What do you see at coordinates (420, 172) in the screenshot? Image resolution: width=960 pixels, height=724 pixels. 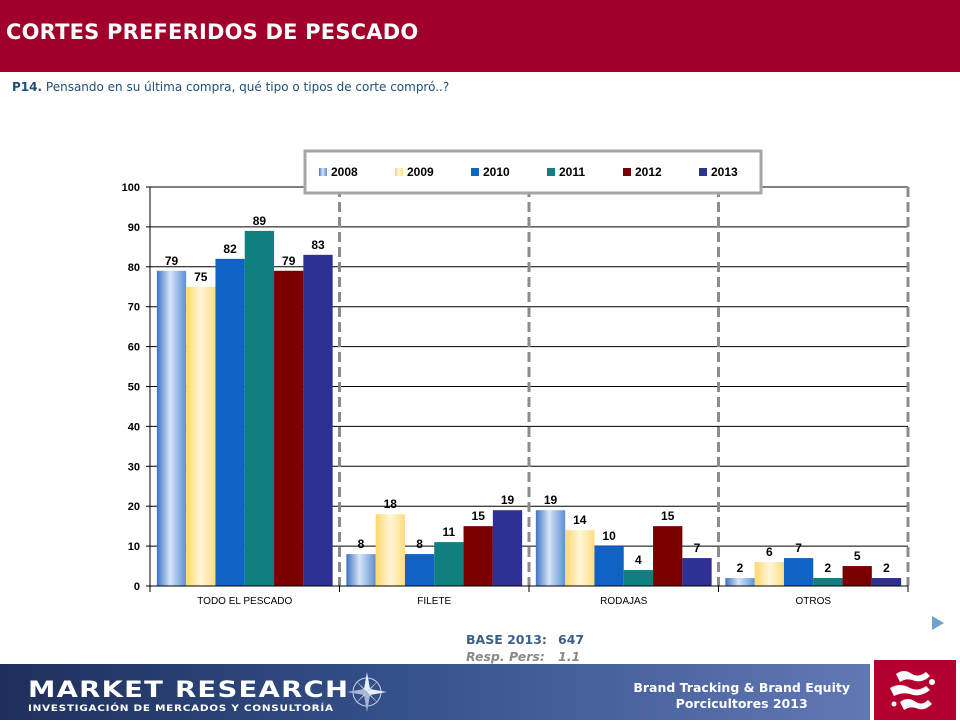 I see `legend-label: 2009` at bounding box center [420, 172].